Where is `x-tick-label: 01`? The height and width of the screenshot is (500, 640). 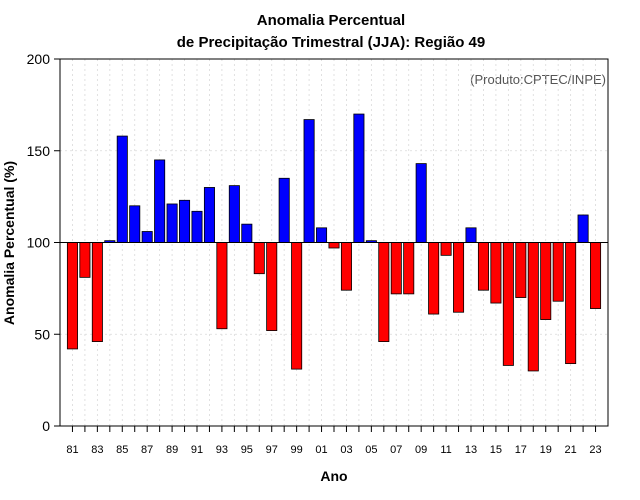
x-tick-label: 01 is located at coordinates (321, 450).